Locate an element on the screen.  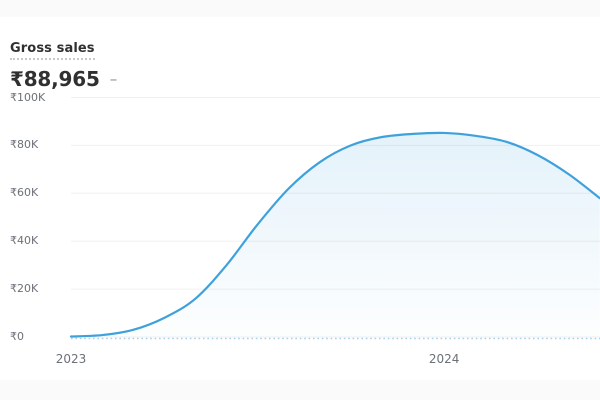
metric-title: Gross sales is located at coordinates (52, 50).